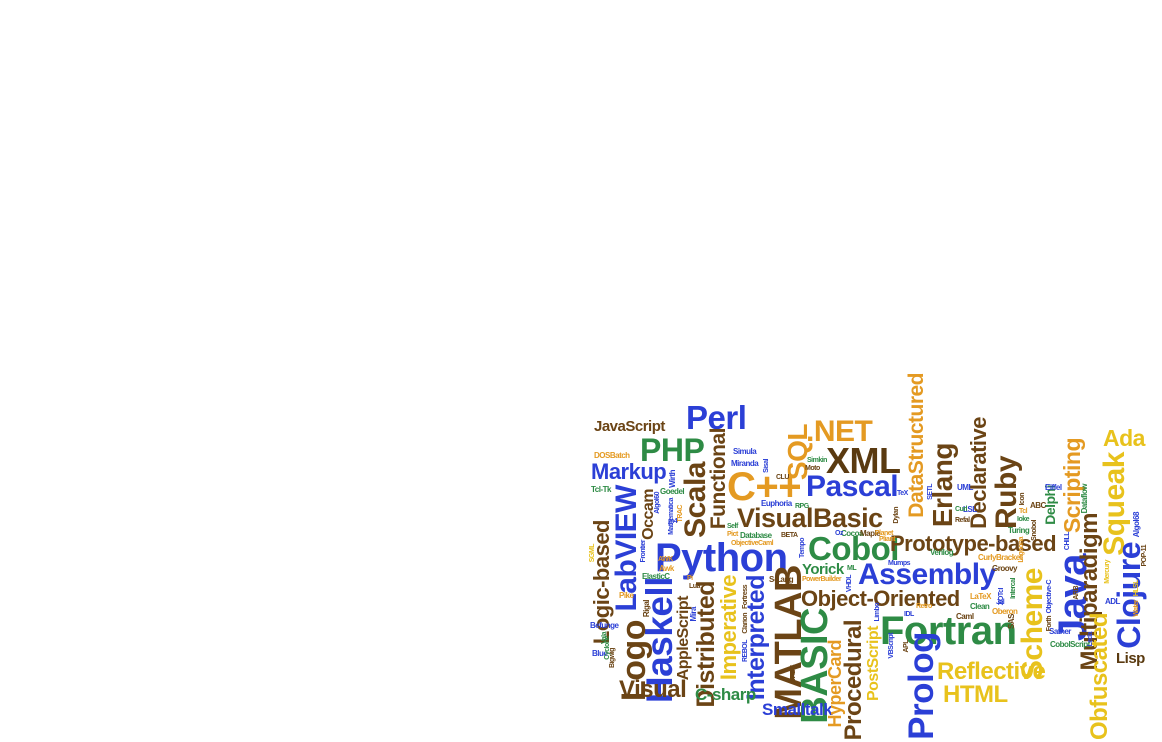 Image resolution: width=1162 pixels, height=742 pixels. Describe the element at coordinates (802, 548) in the screenshot. I see `word-tempo: Tempo` at that location.